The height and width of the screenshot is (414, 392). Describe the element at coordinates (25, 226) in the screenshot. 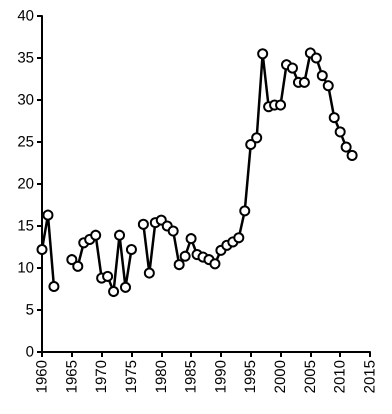

I see `y-tick-label: 15` at that location.